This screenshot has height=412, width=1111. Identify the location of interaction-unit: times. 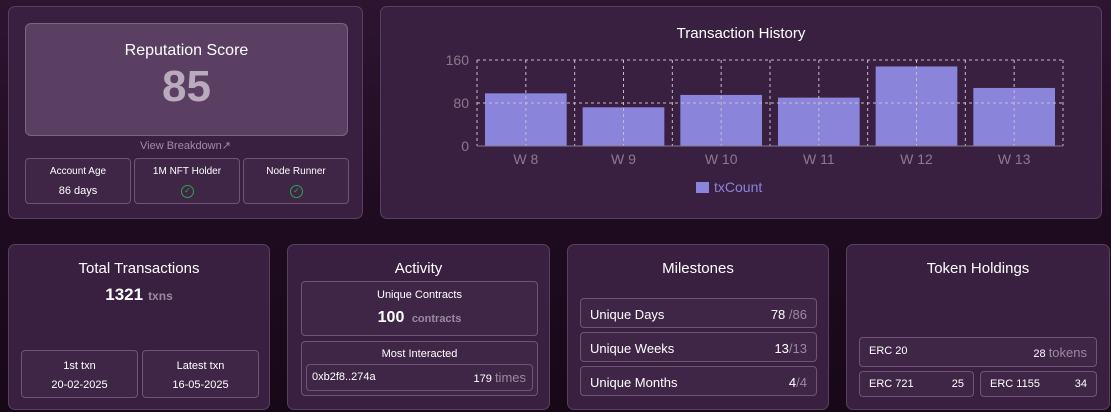
(510, 377).